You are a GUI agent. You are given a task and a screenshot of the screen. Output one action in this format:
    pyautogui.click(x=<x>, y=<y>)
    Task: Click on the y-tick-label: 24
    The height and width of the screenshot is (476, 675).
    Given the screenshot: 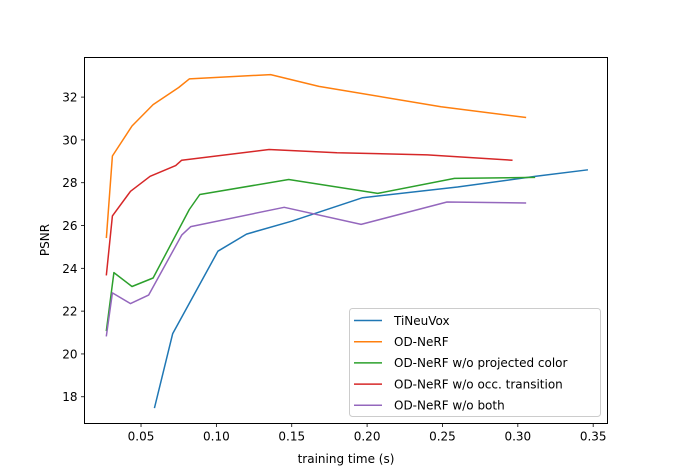 What is the action you would take?
    pyautogui.click(x=69, y=269)
    